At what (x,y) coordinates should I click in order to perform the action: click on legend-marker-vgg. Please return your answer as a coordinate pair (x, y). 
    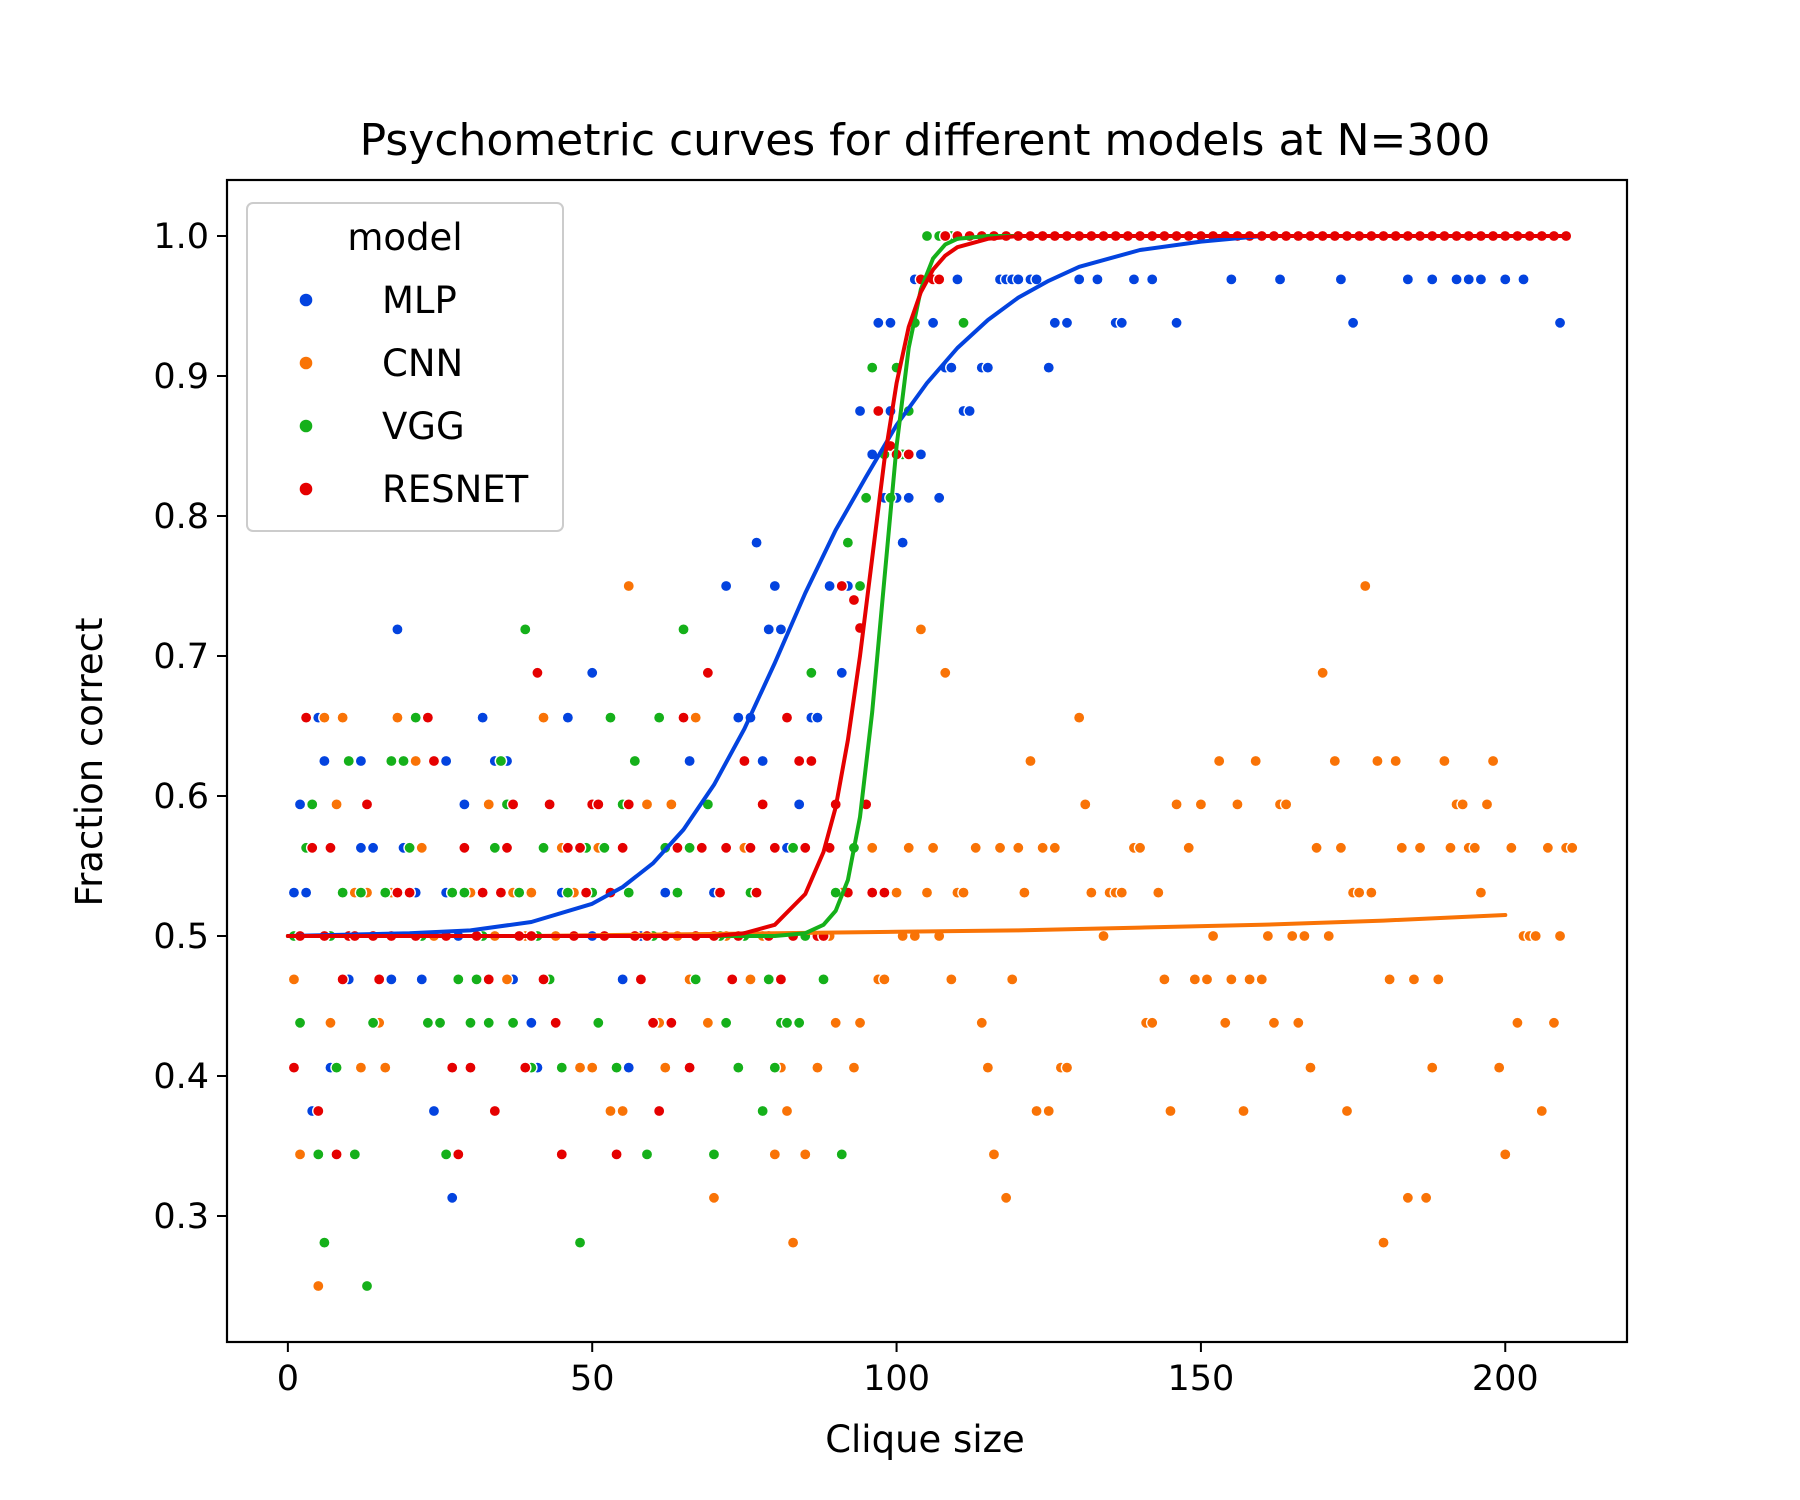
    Looking at the image, I should click on (306, 426).